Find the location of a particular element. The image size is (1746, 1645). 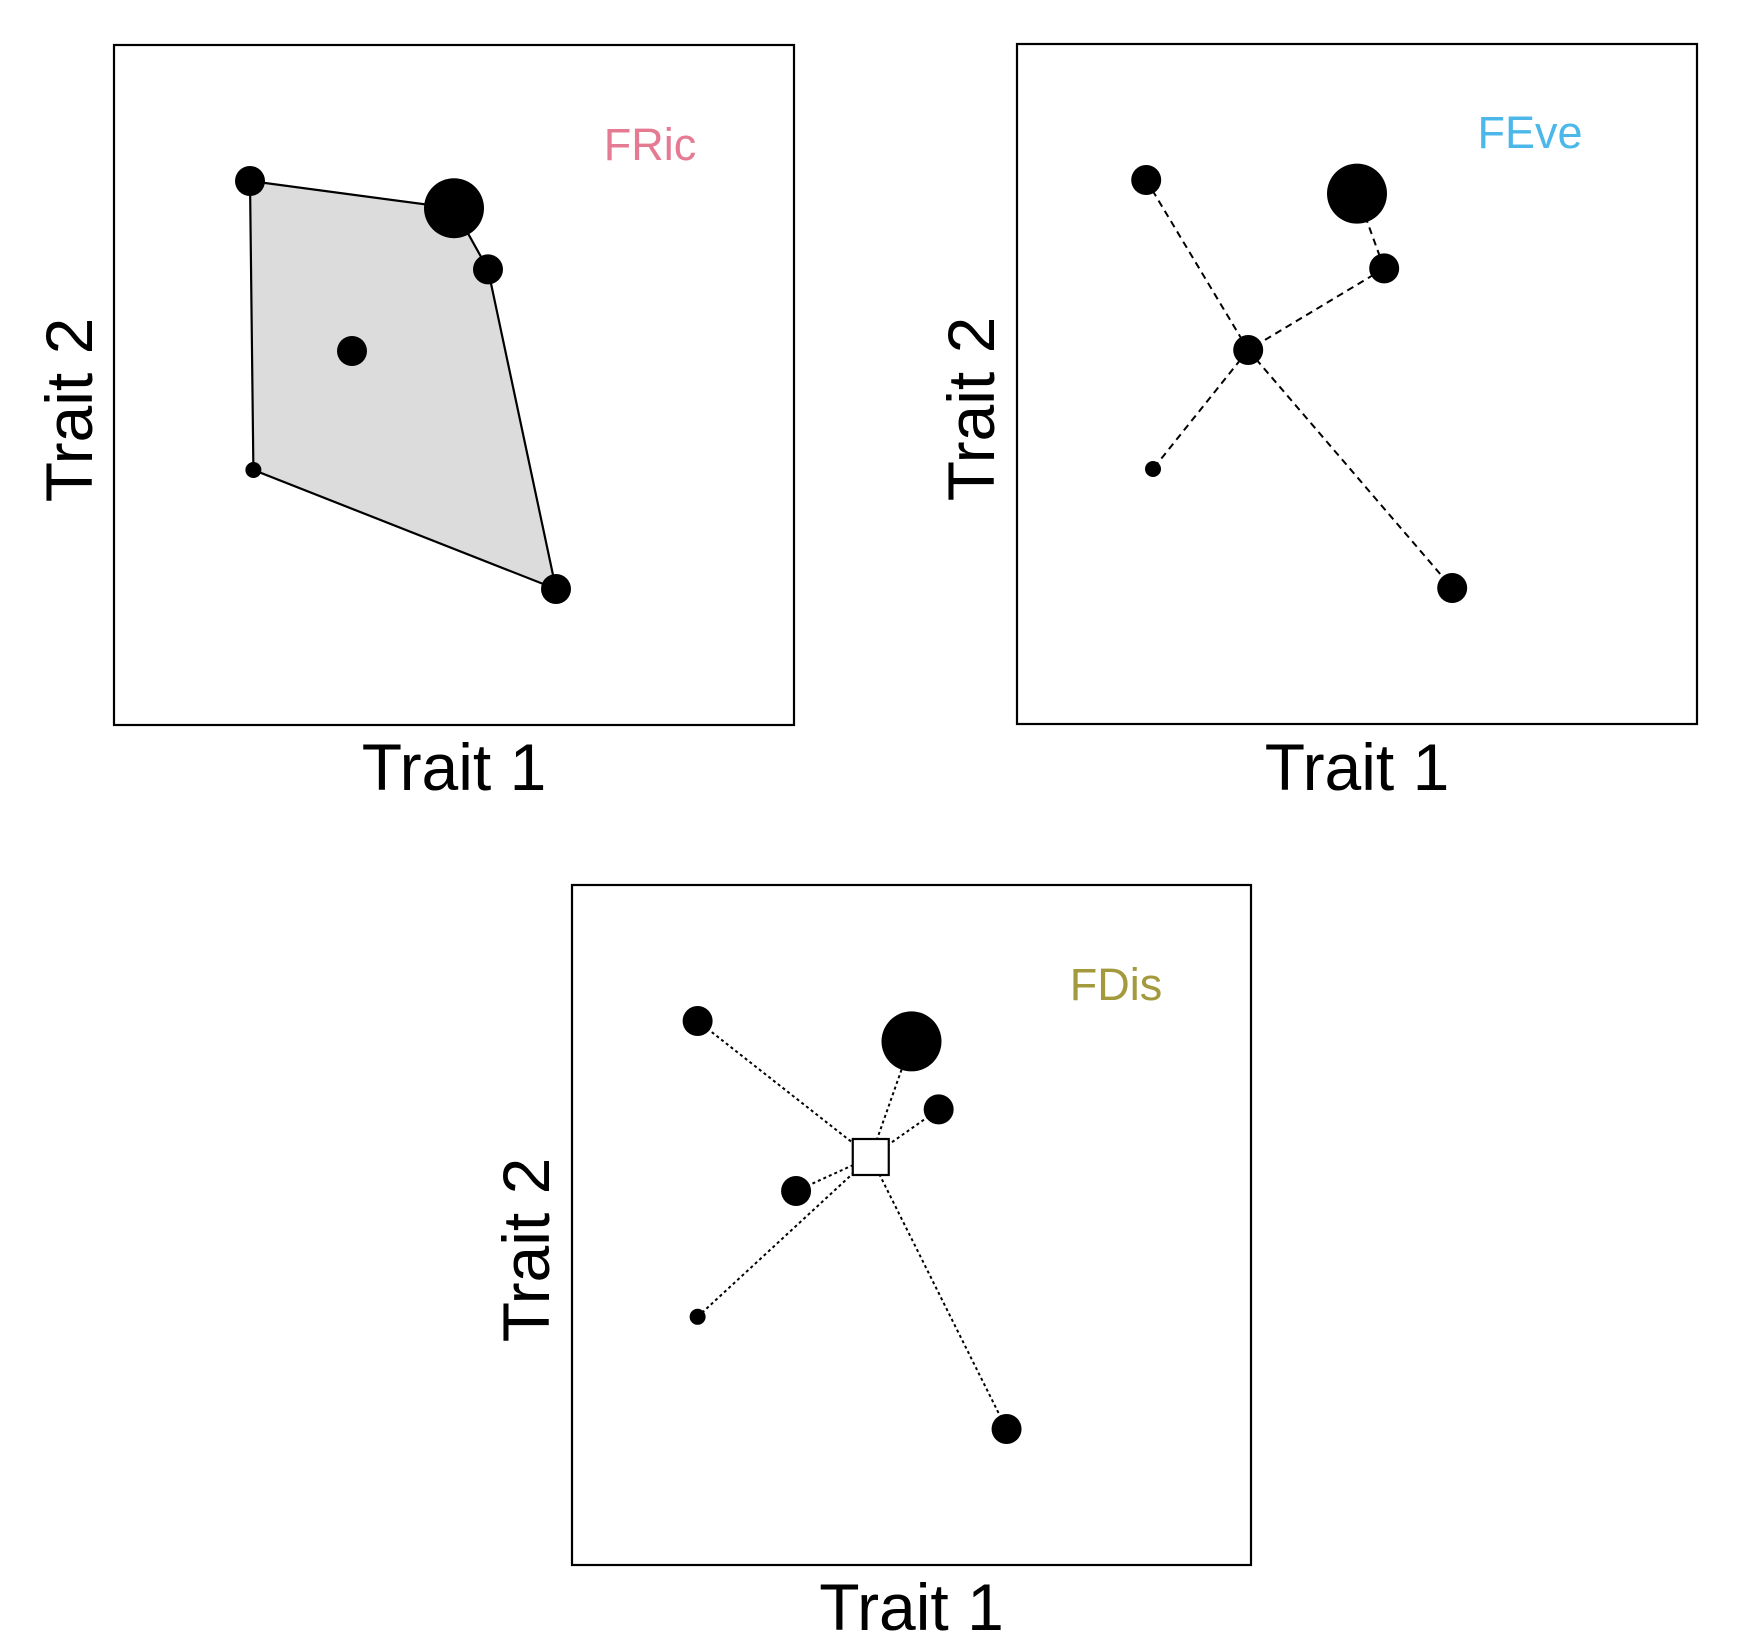

convex-hull-polygon is located at coordinates (403, 385).